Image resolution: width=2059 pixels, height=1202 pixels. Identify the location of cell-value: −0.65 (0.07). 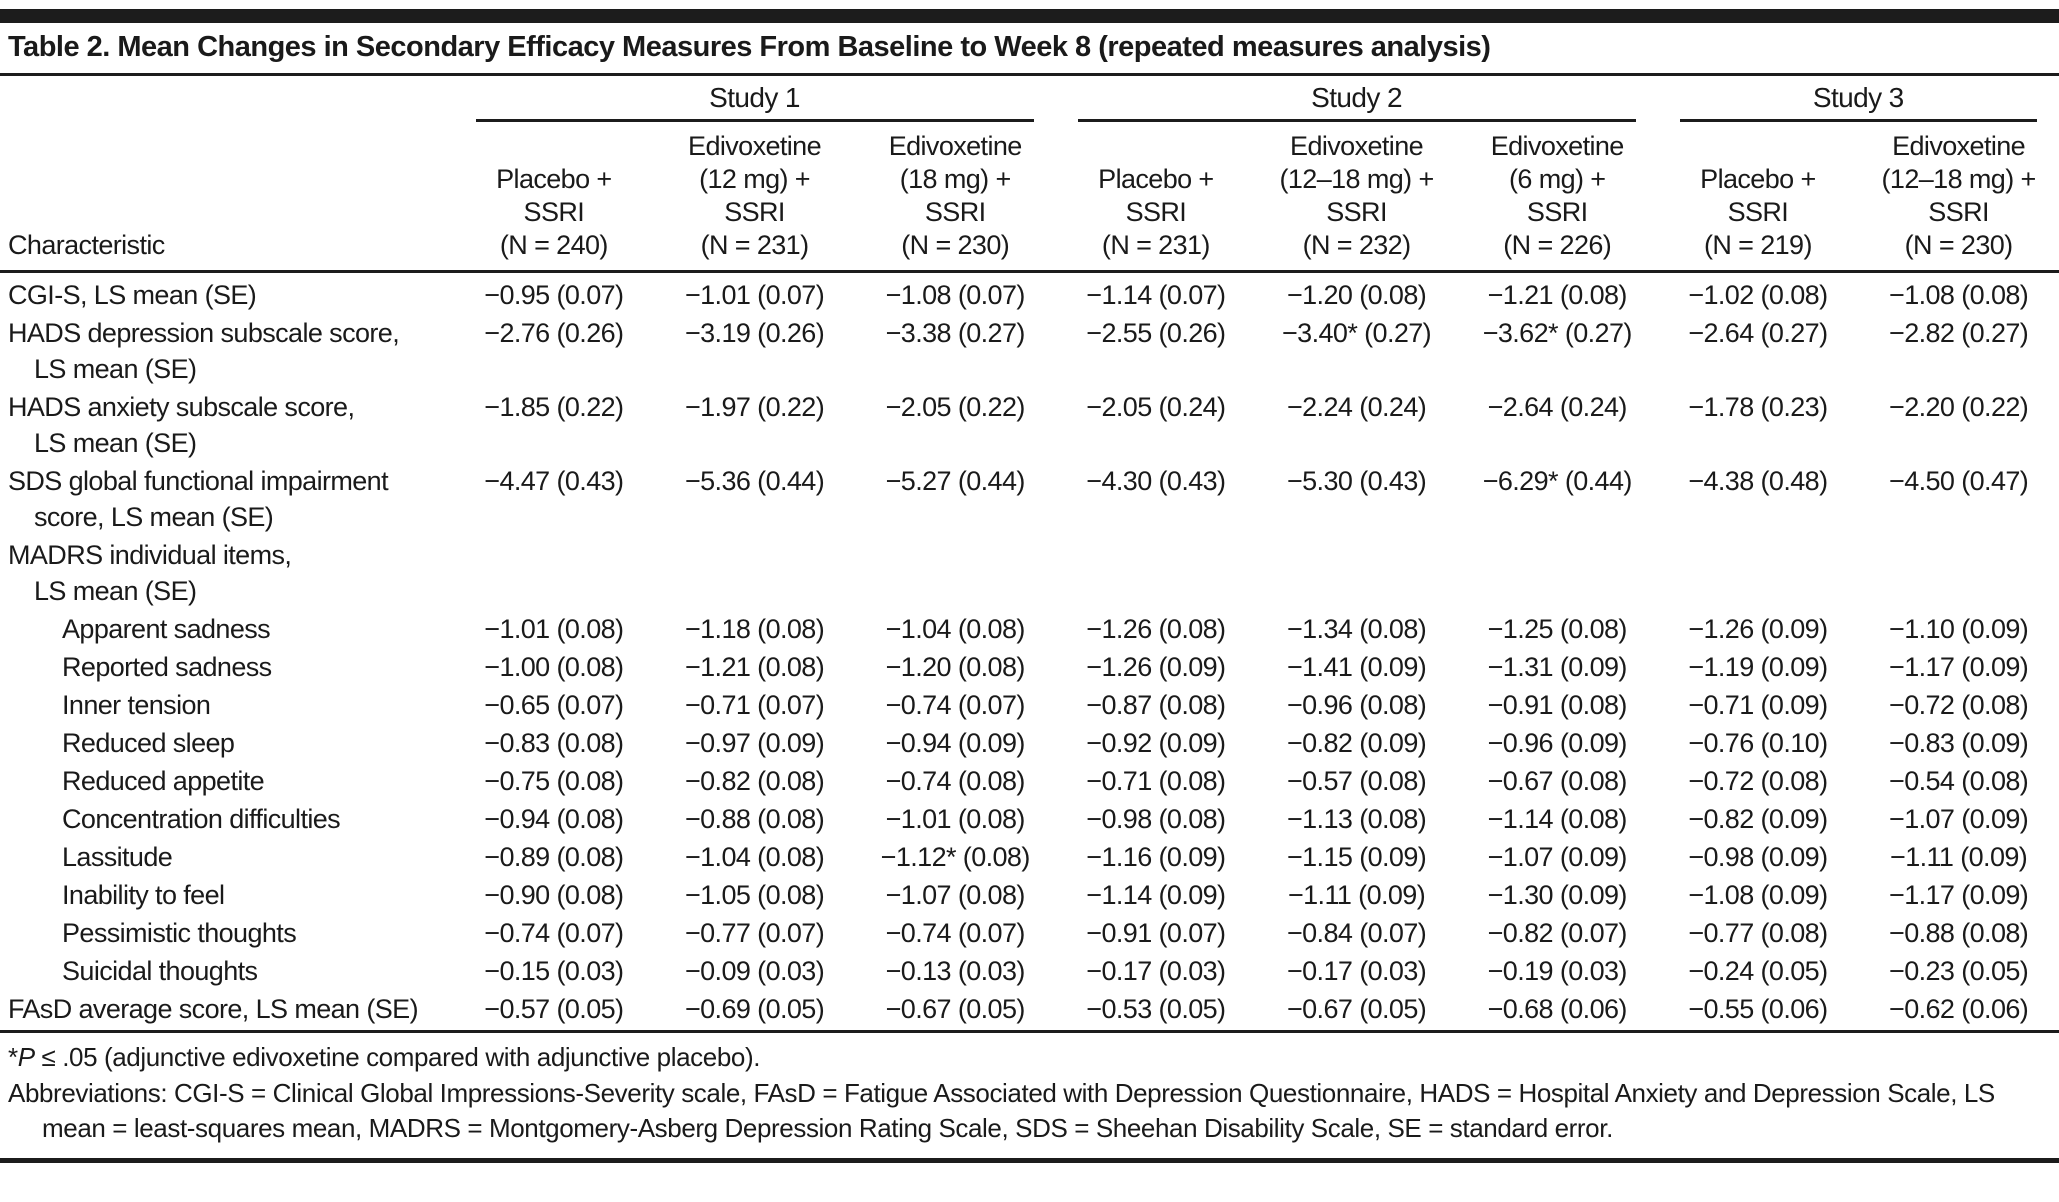
(554, 705).